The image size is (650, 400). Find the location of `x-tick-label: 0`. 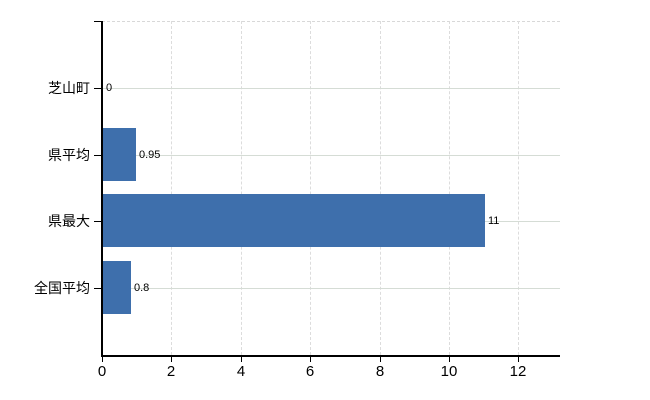

x-tick-label: 0 is located at coordinates (102, 371).